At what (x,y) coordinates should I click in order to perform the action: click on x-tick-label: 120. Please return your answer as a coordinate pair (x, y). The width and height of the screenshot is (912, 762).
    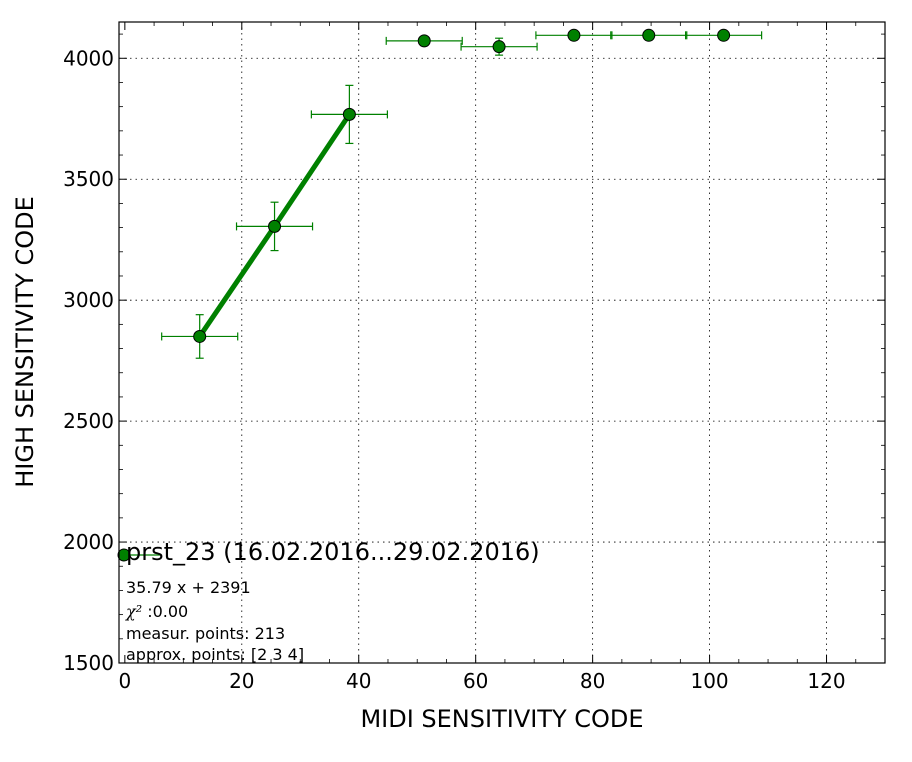
    Looking at the image, I should click on (826, 681).